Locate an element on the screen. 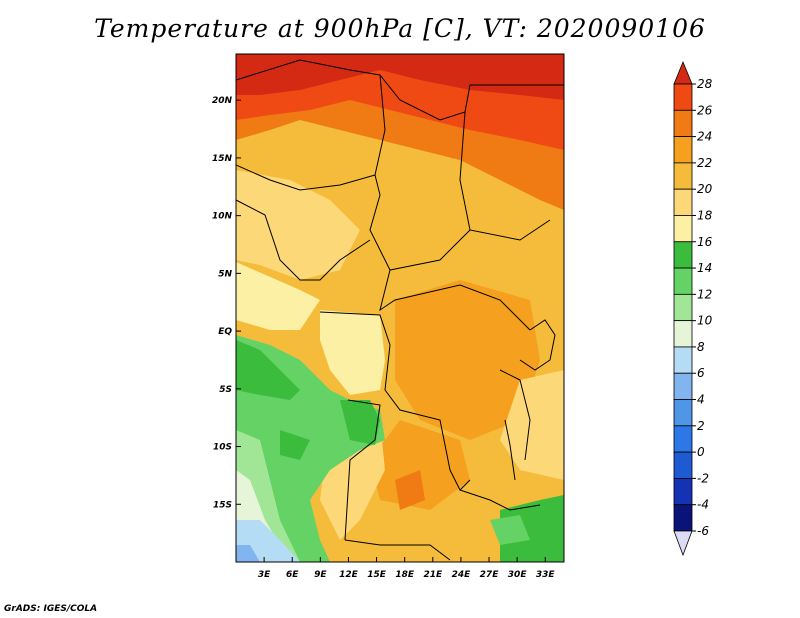 The height and width of the screenshot is (618, 800). colorbar-label: 22 is located at coordinates (704, 163).